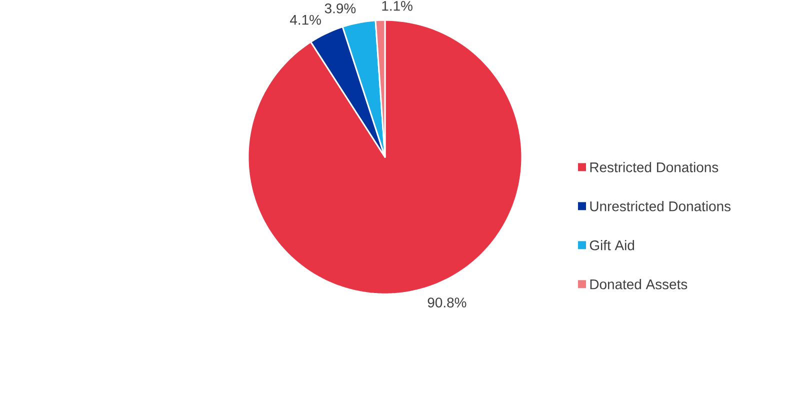 The image size is (802, 420). Describe the element at coordinates (639, 284) in the screenshot. I see `legend-label: Donated Assets` at that location.